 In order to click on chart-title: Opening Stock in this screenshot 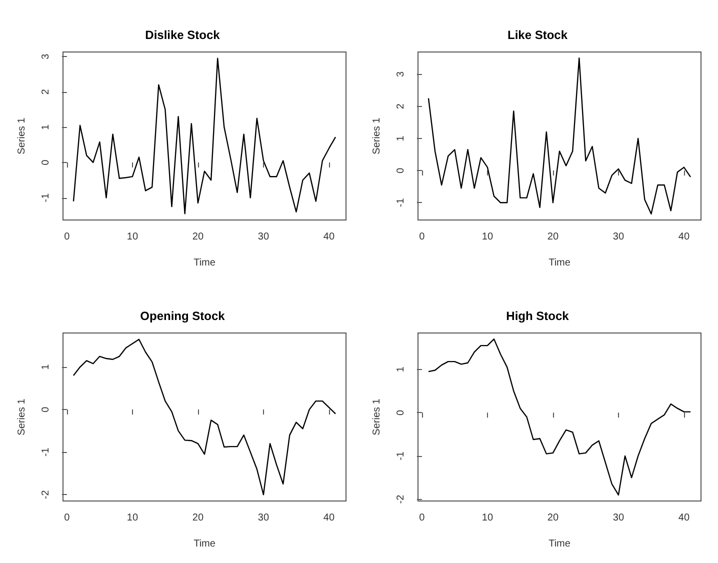, I will do `click(183, 316)`.